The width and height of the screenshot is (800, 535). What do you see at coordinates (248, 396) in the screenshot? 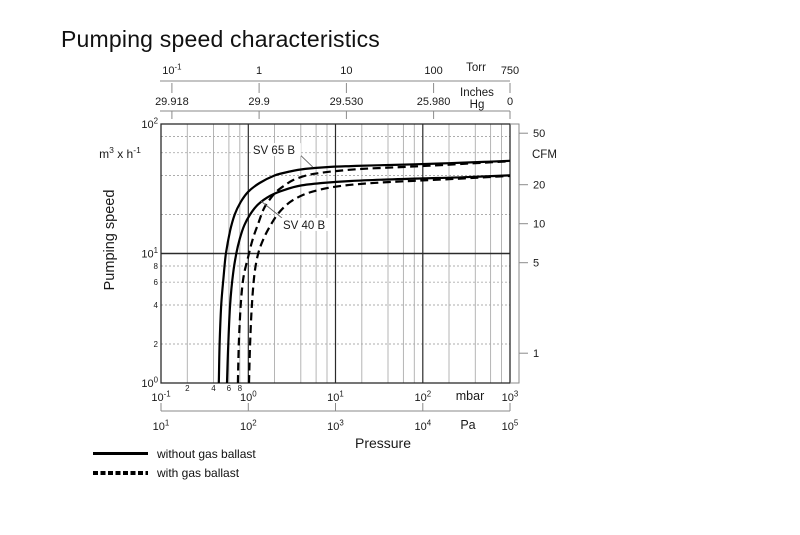
I see `mbar-tick-label: 10⁰` at bounding box center [248, 396].